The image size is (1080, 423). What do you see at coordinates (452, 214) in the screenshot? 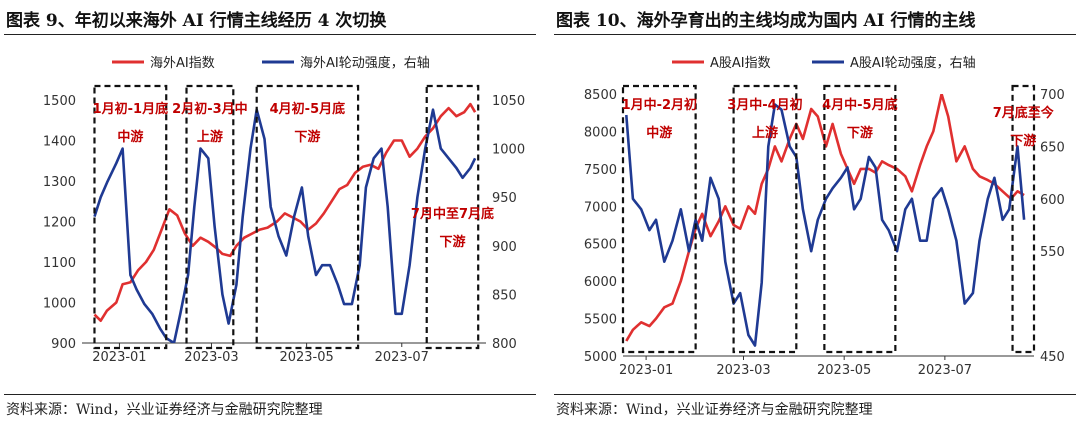
I see `annotation-label: 7月中至7月底` at bounding box center [452, 214].